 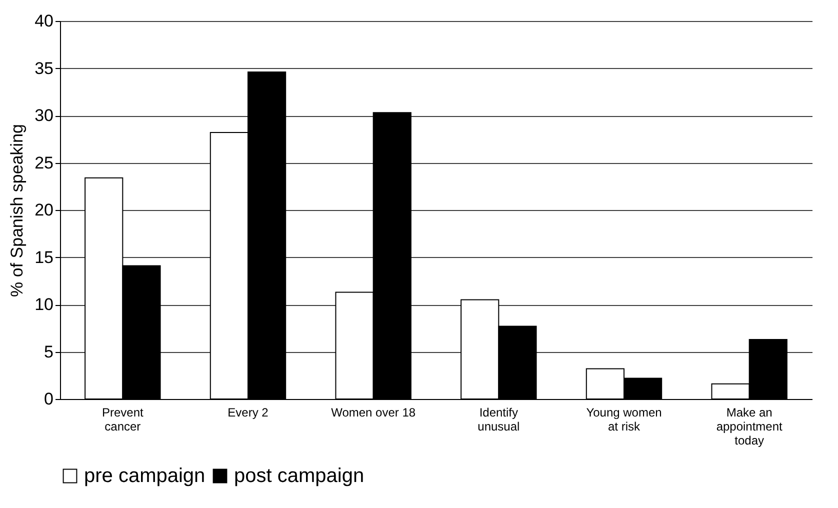 I want to click on y-tick-label: 35, so click(x=44, y=68).